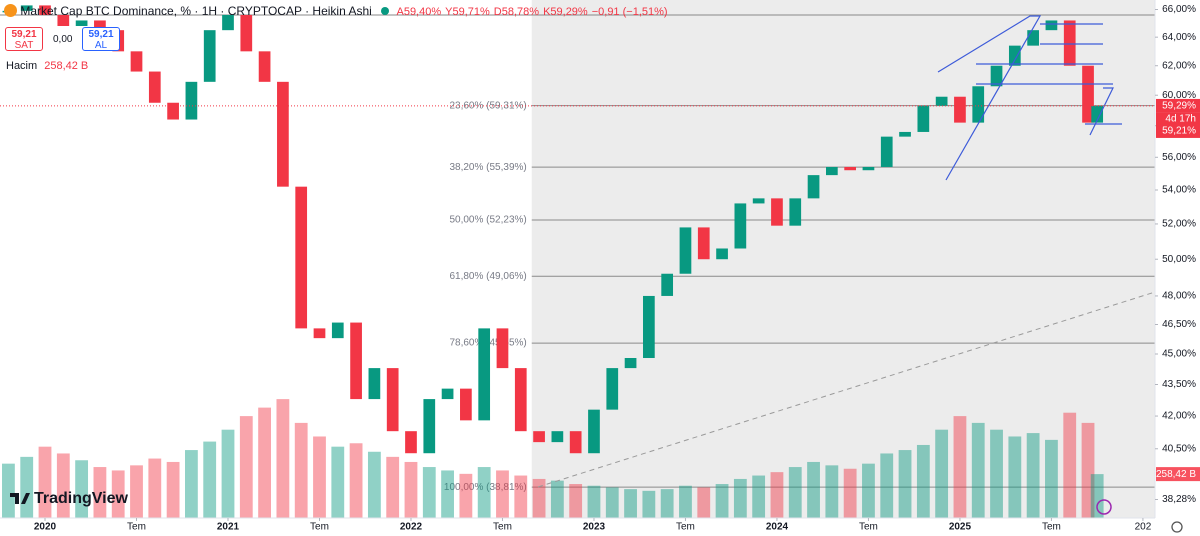  Describe the element at coordinates (467, 12) in the screenshot. I see `ohlc-value: Y59,71%` at that location.